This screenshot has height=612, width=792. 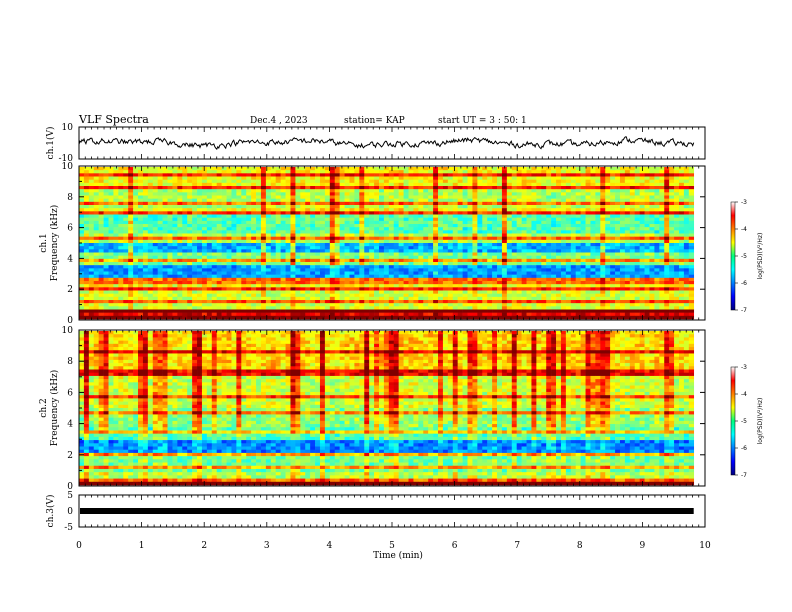 I want to click on station-label: station= KAP, so click(x=374, y=121).